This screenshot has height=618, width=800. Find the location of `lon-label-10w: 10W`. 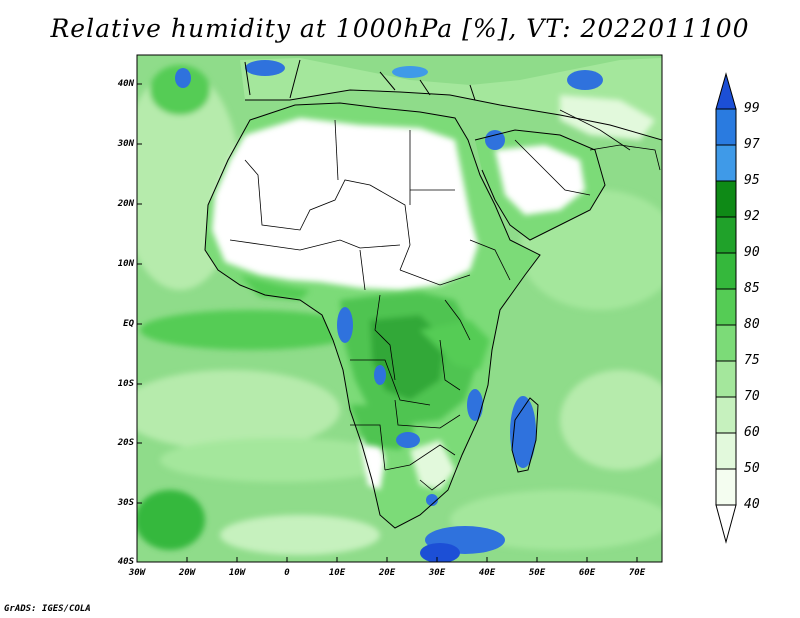

lon-label-10w: 10W is located at coordinates (237, 573).